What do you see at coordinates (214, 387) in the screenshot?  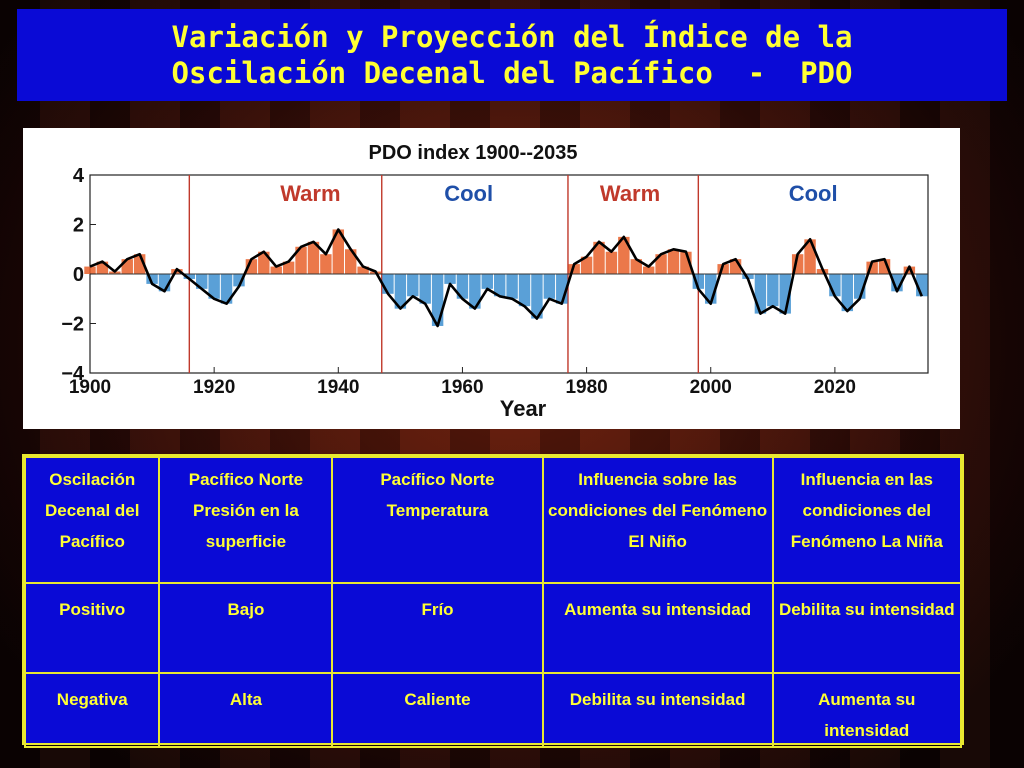 I see `x-tick-label: 1920` at bounding box center [214, 387].